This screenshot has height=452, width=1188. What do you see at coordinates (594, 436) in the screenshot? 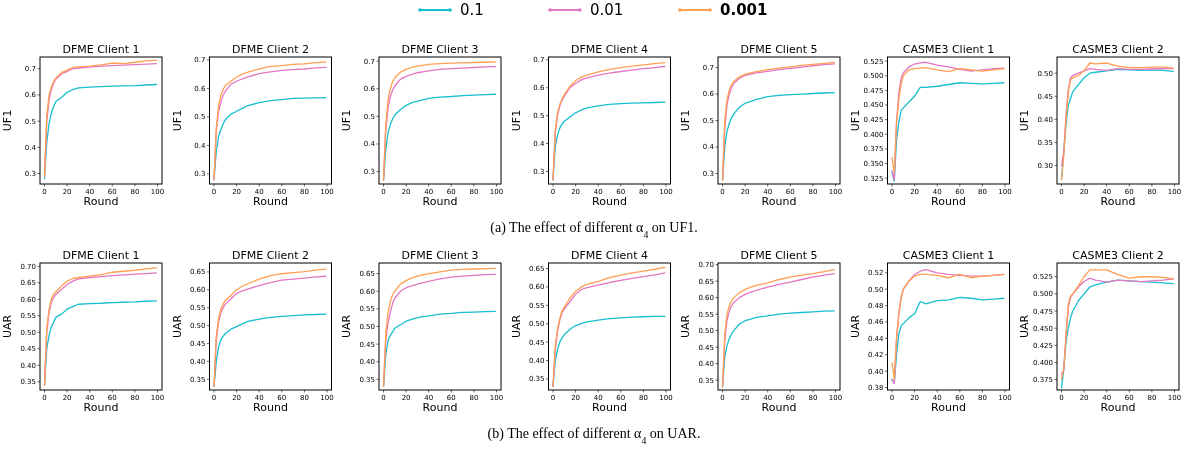
I see `text: (b) The effect of different α$_{4}$ on UAR.` at bounding box center [594, 436].